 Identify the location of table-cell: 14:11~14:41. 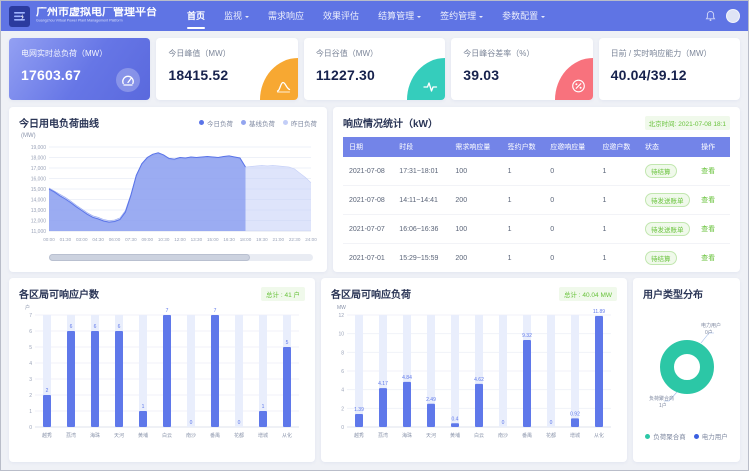
(421, 200).